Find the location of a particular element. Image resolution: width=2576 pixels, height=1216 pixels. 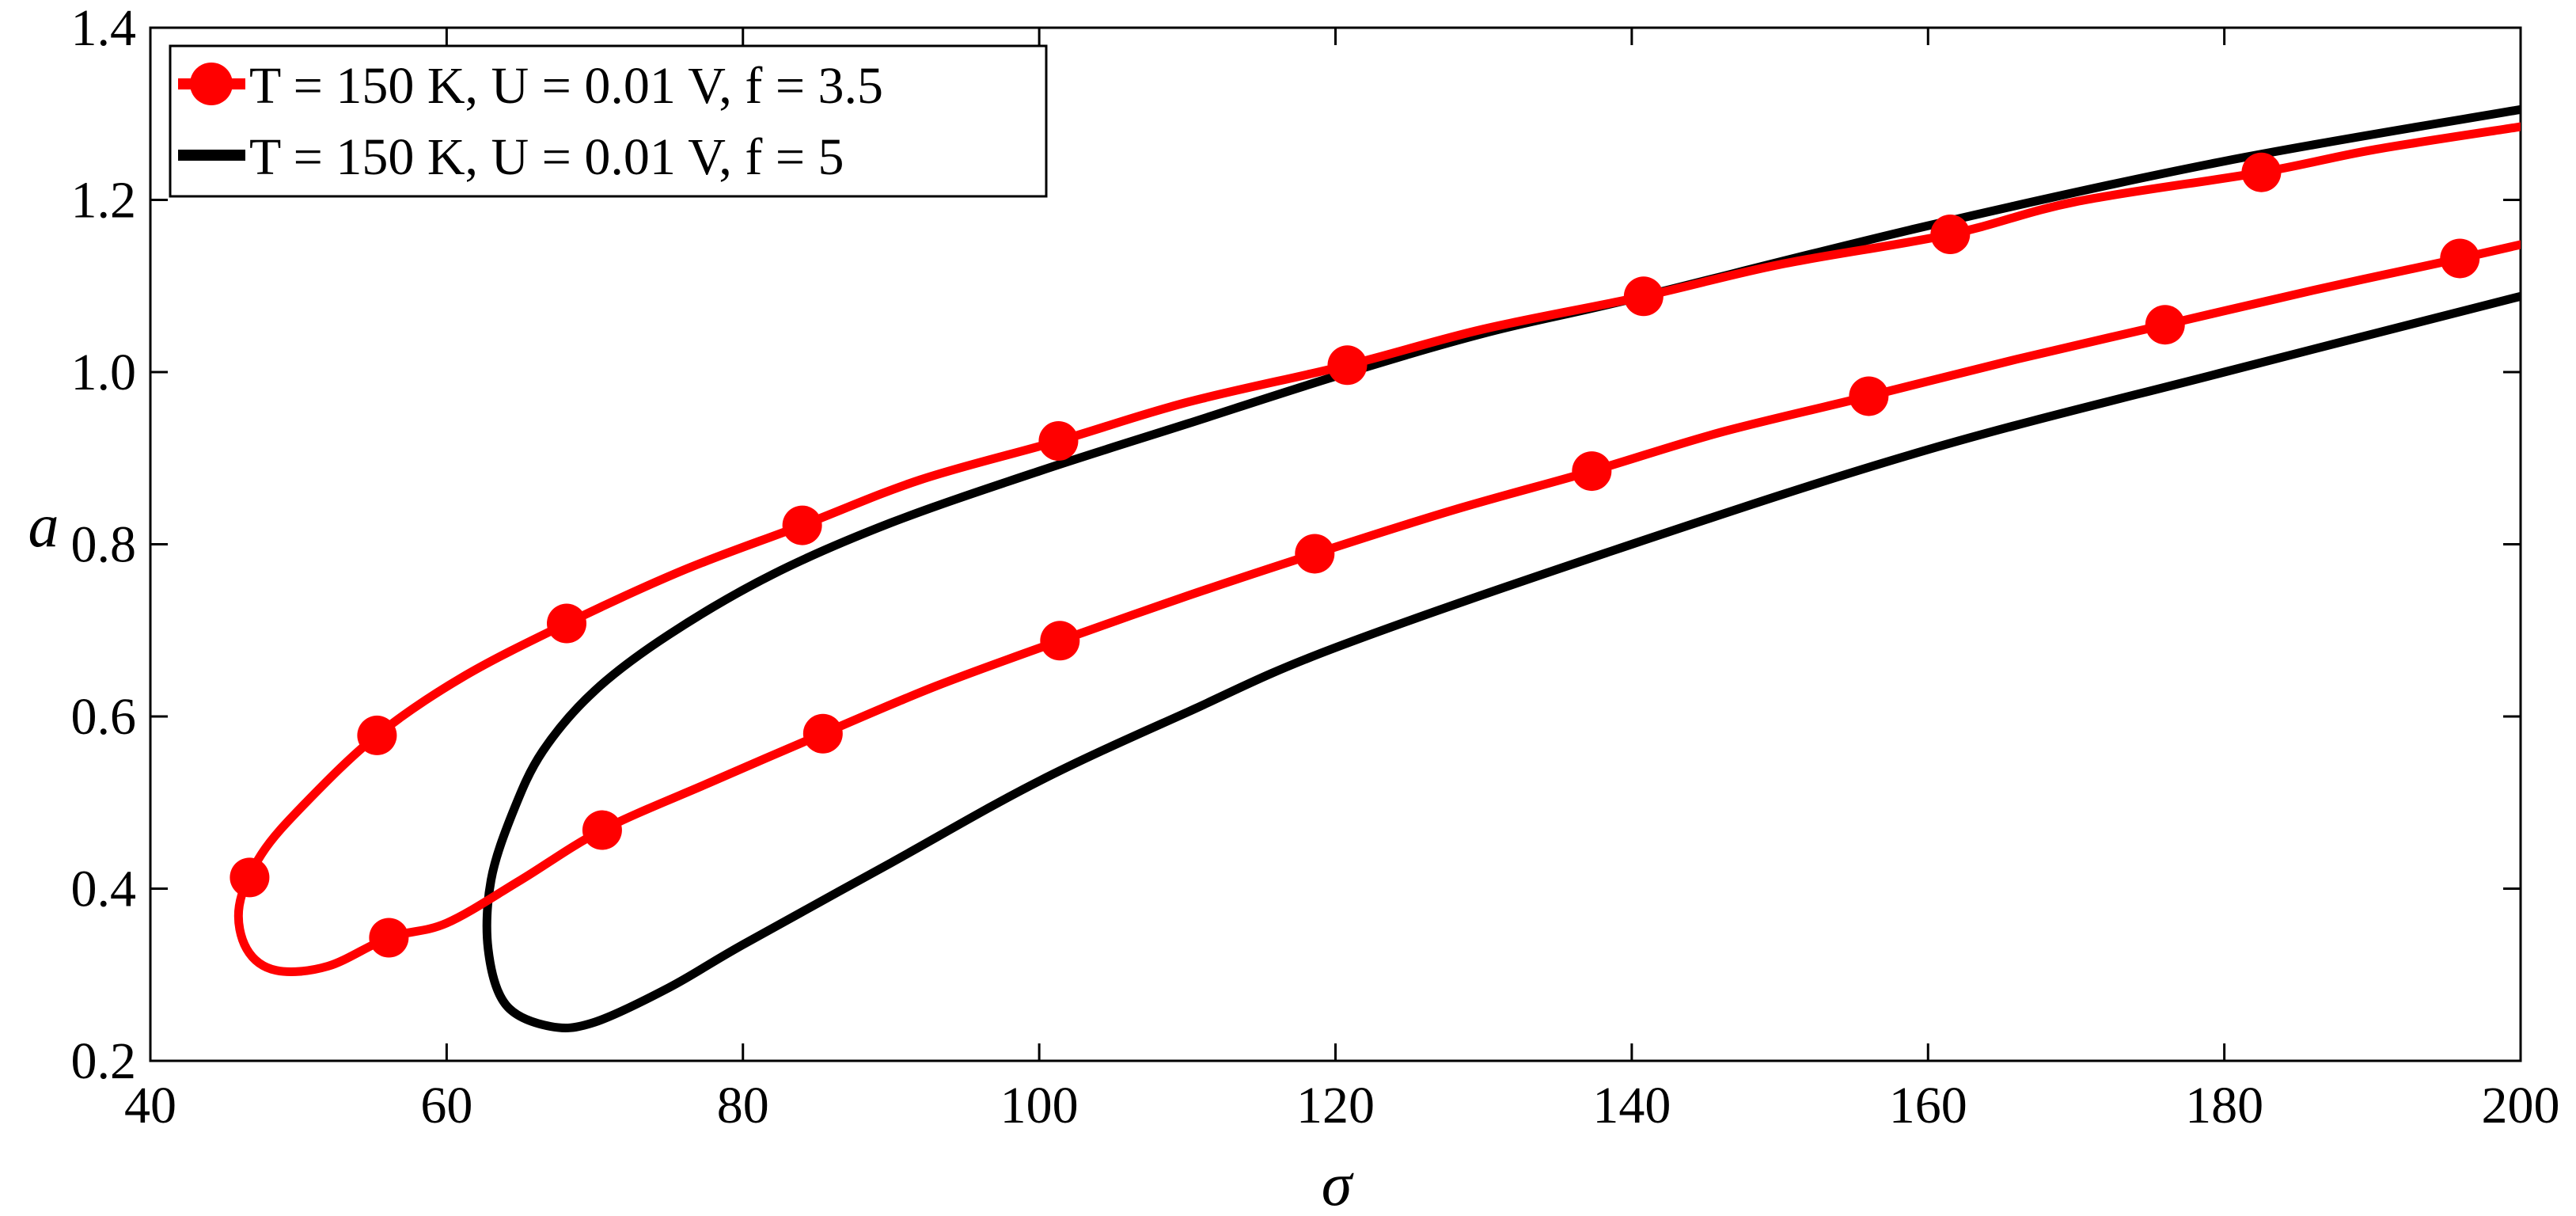

x-tick-label: 60 is located at coordinates (446, 1105).